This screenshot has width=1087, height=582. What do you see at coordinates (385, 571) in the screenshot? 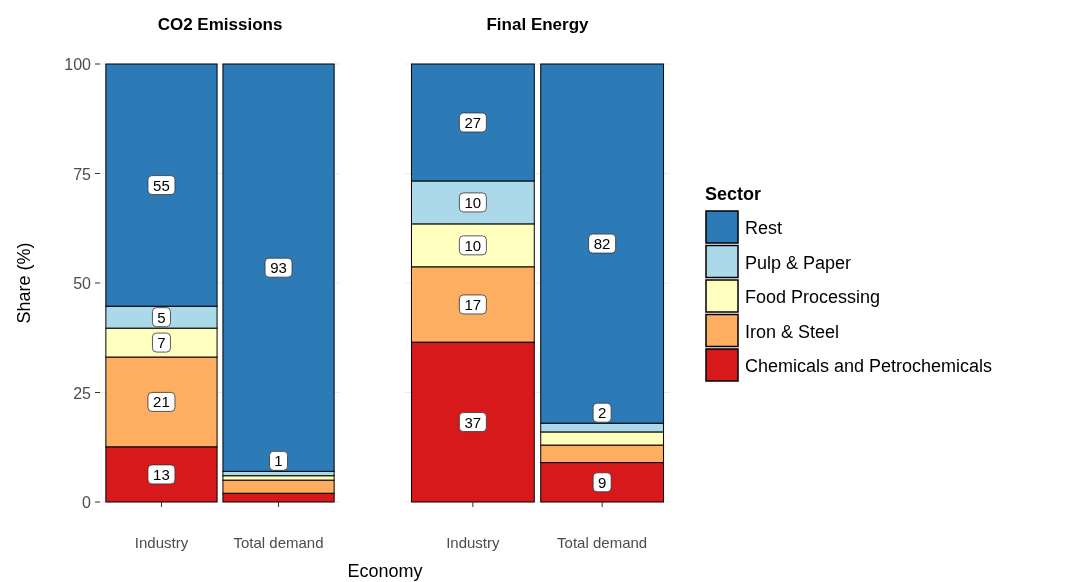
I see `x-axis-title: Economy` at bounding box center [385, 571].